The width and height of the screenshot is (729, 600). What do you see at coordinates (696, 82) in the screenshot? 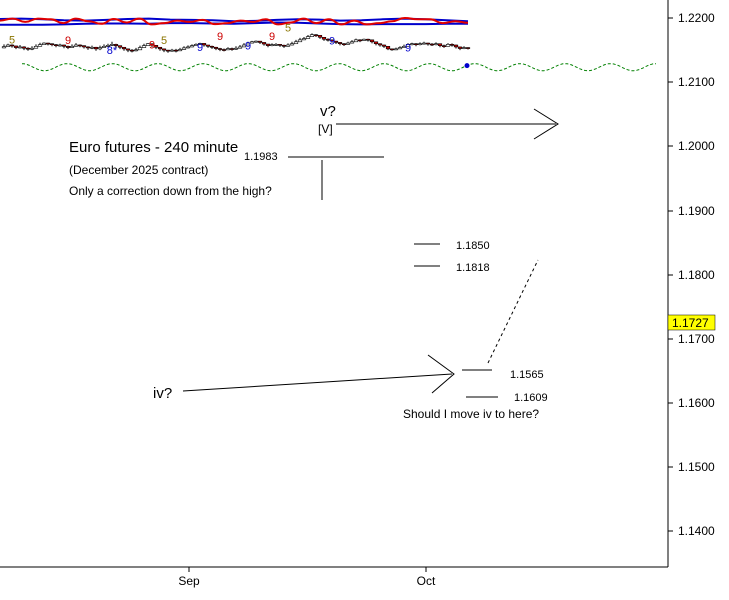
I see `y-tick-label: 1.2100` at bounding box center [696, 82].